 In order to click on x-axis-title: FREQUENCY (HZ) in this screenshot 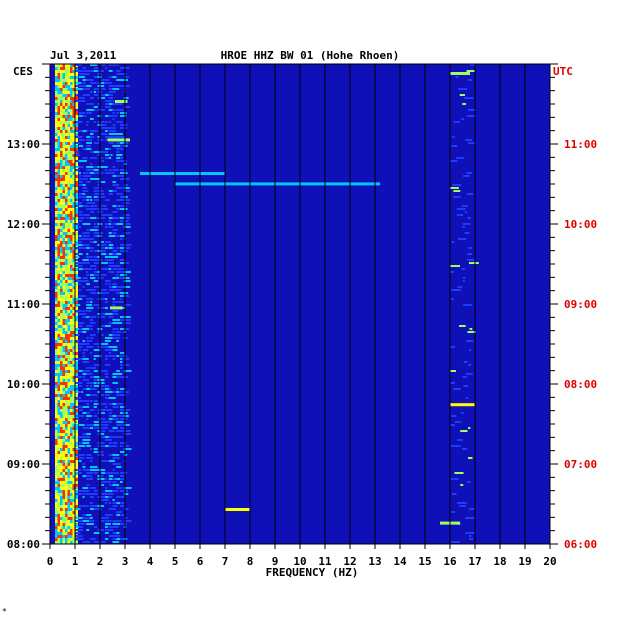, I will do `click(312, 572)`.